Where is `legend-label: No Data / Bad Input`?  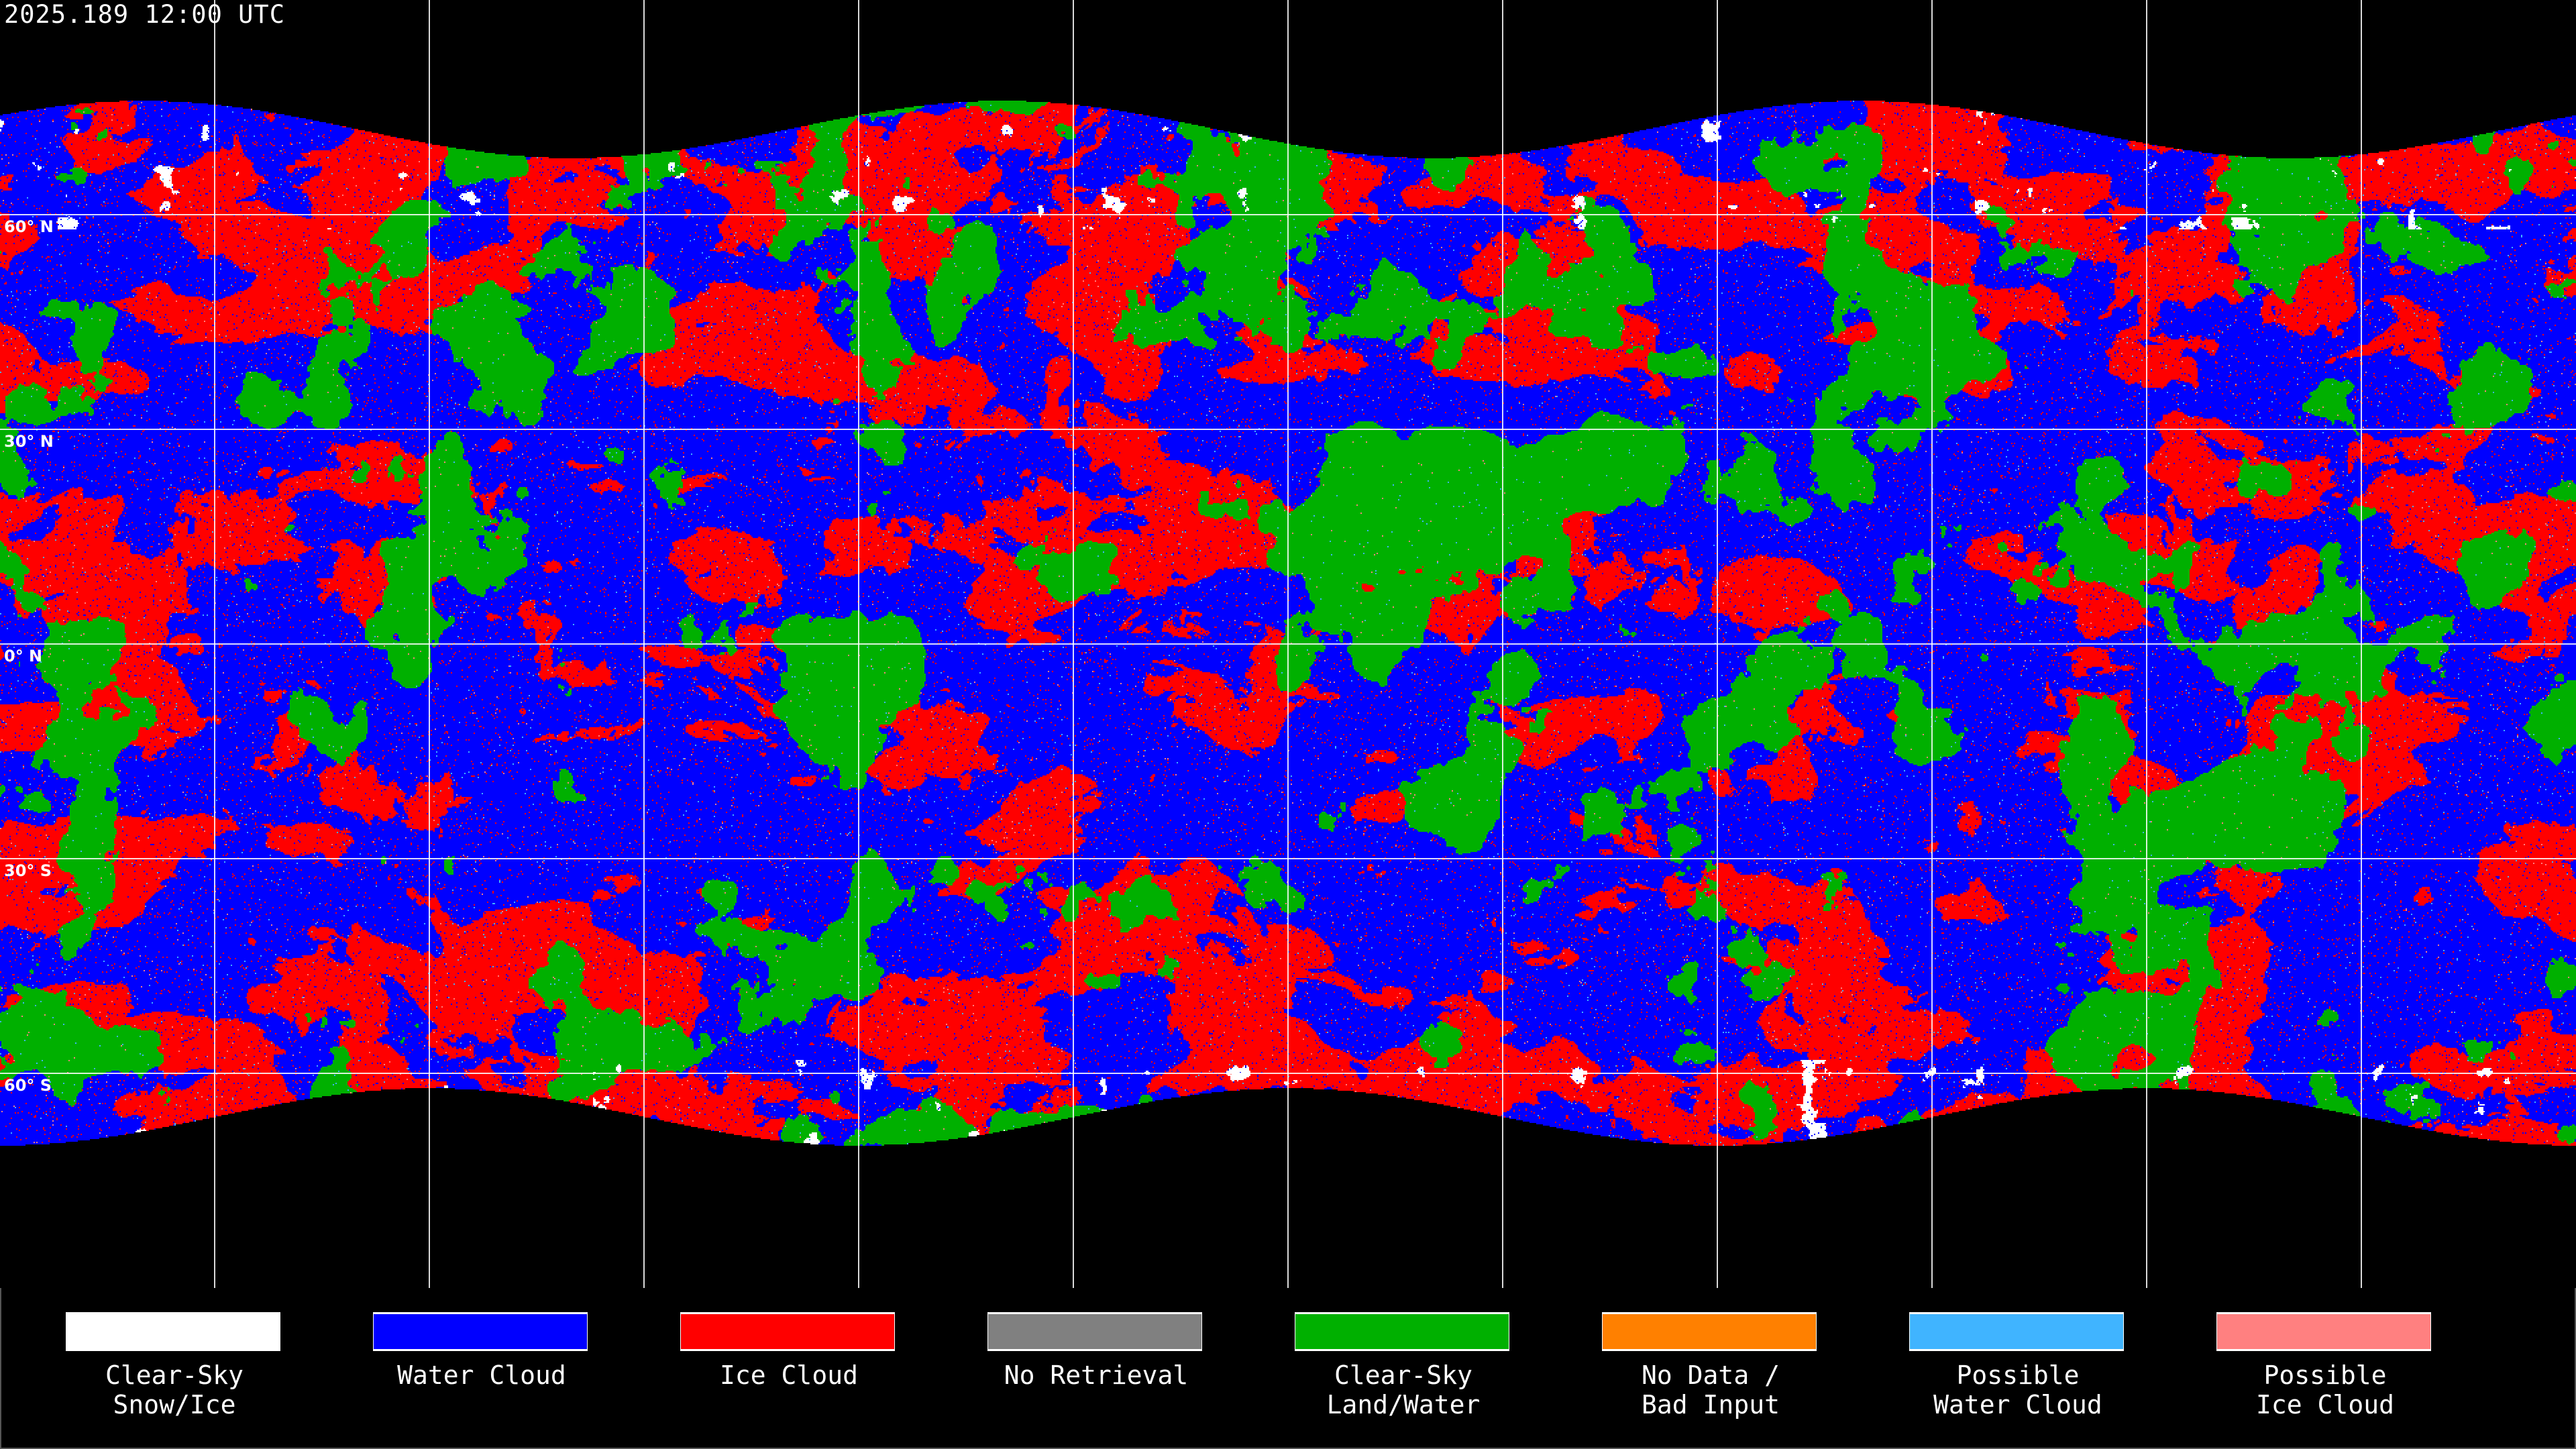
legend-label: No Data / Bad Input is located at coordinates (1711, 1389).